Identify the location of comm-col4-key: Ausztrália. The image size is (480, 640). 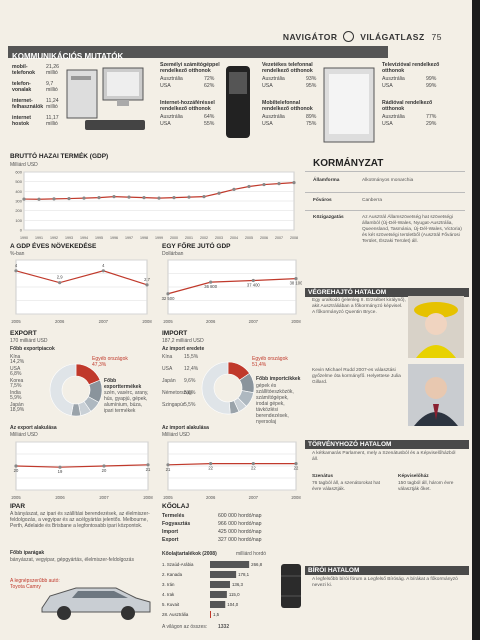
(393, 117).